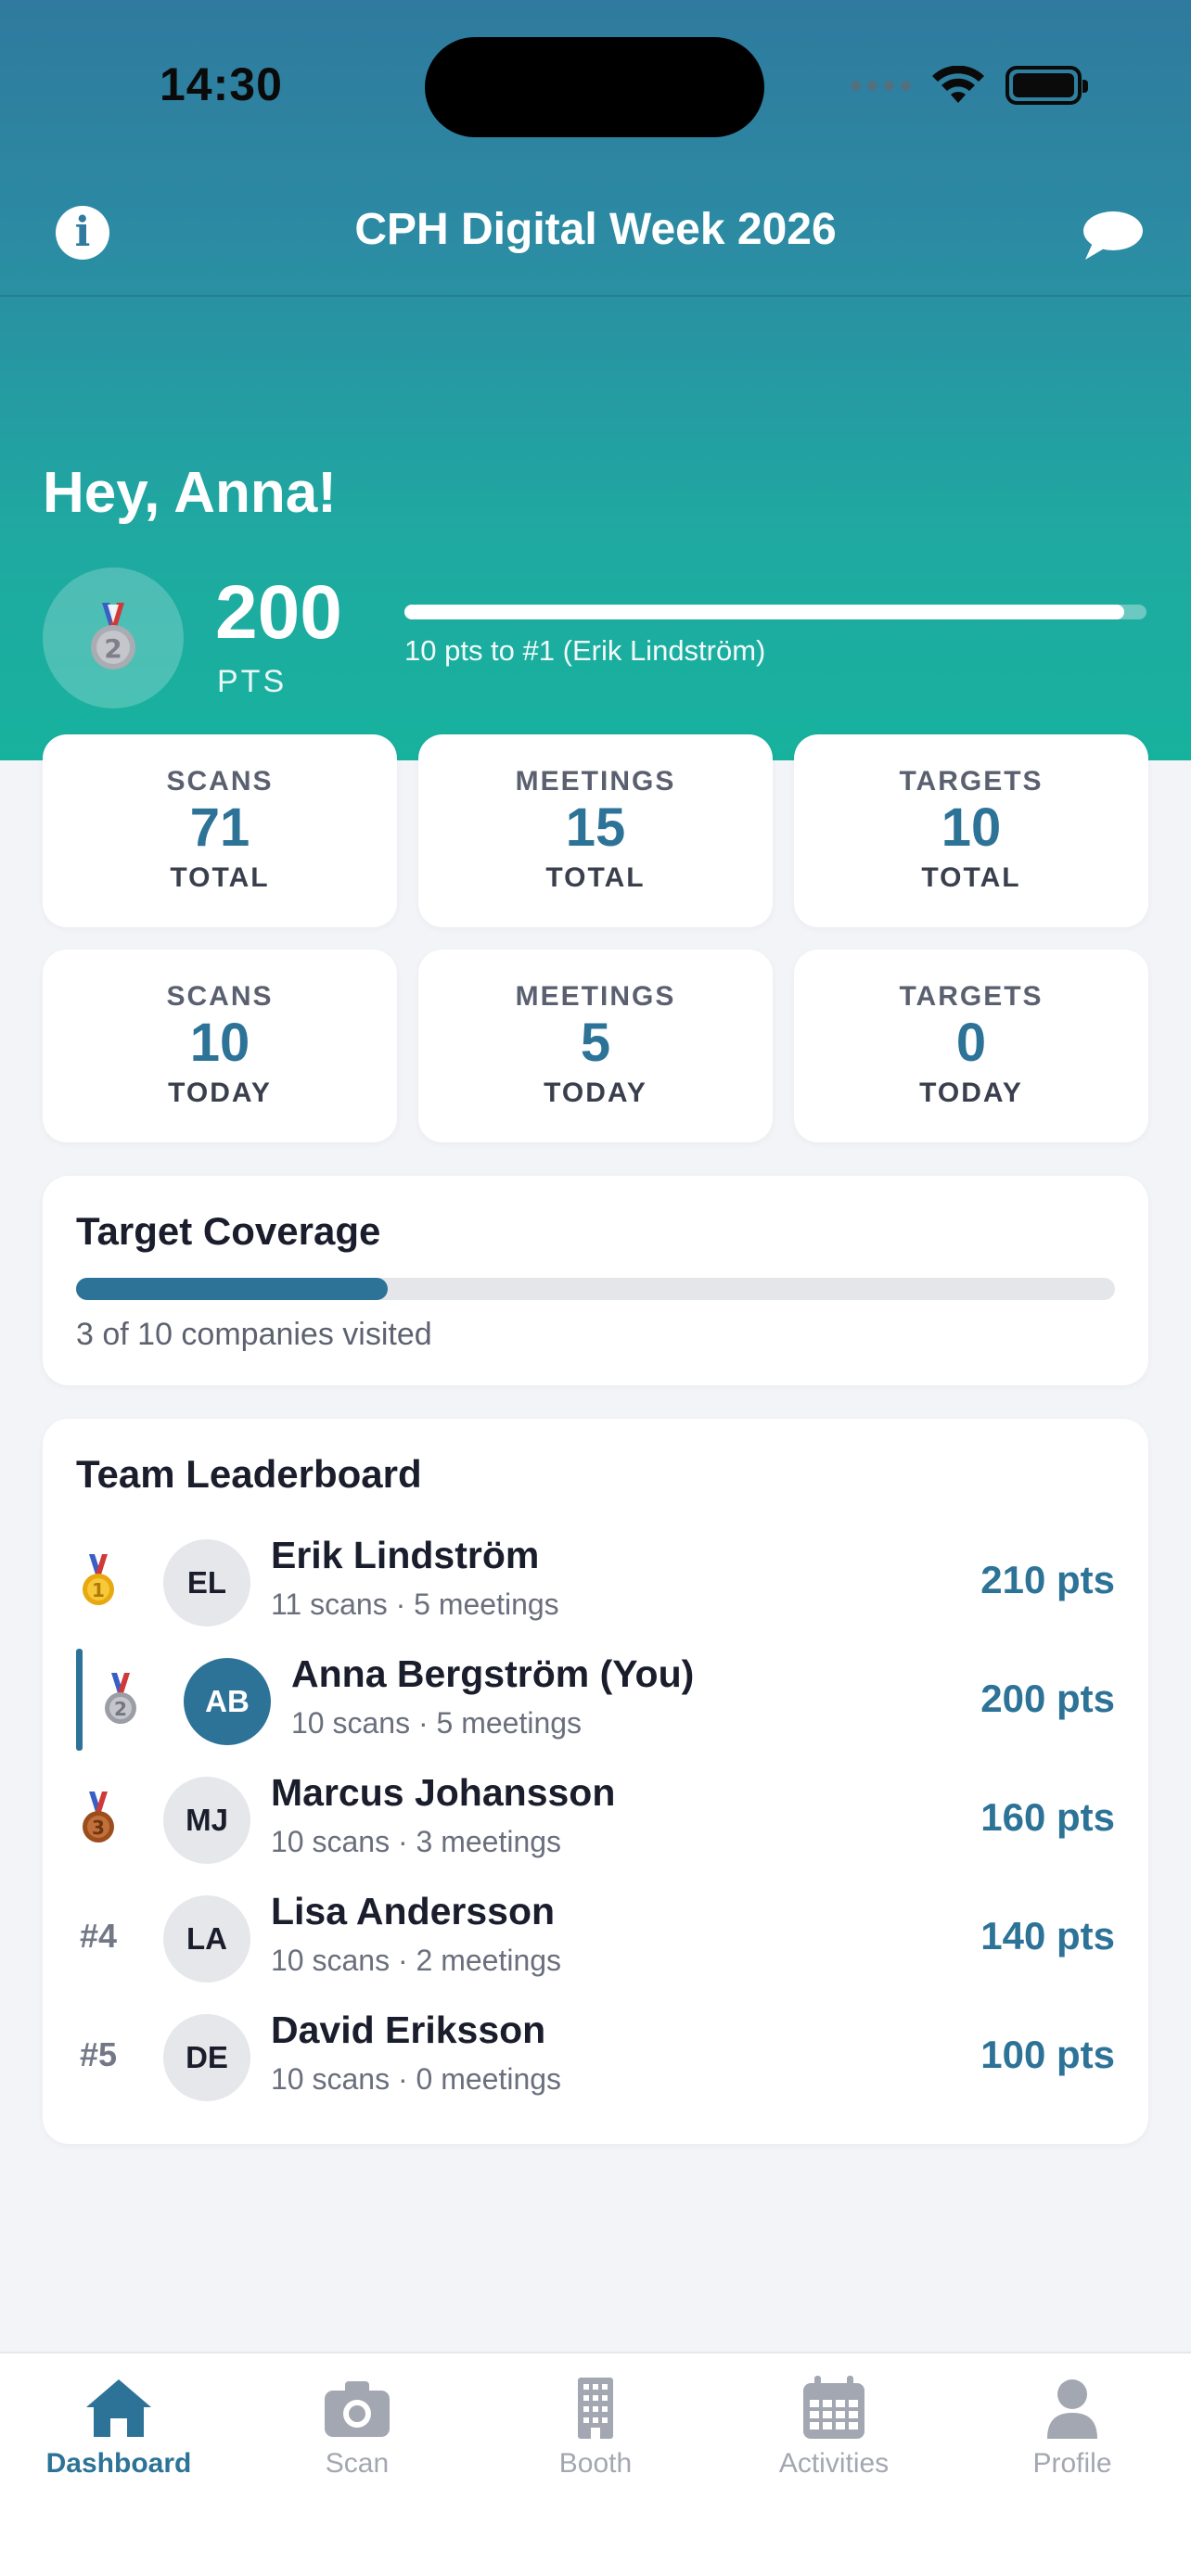  Describe the element at coordinates (206, 1582) in the screenshot. I see `avatar: EL` at that location.